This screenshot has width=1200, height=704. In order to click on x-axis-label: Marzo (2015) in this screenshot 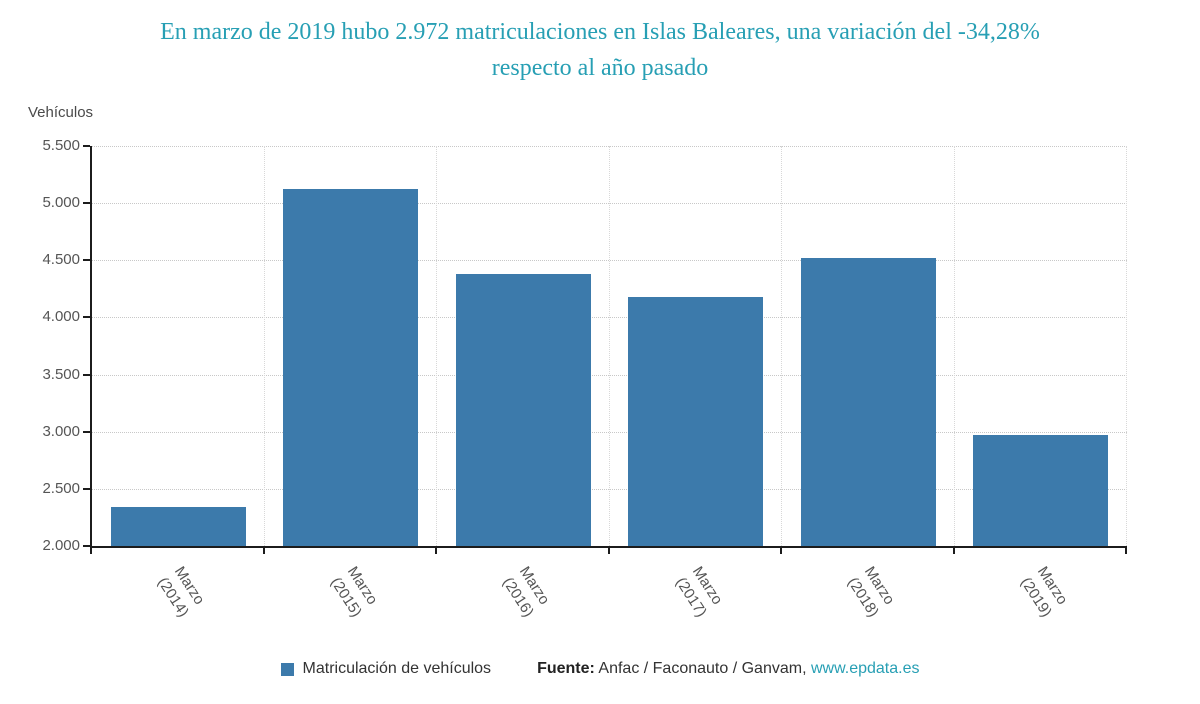, I will do `click(354, 591)`.